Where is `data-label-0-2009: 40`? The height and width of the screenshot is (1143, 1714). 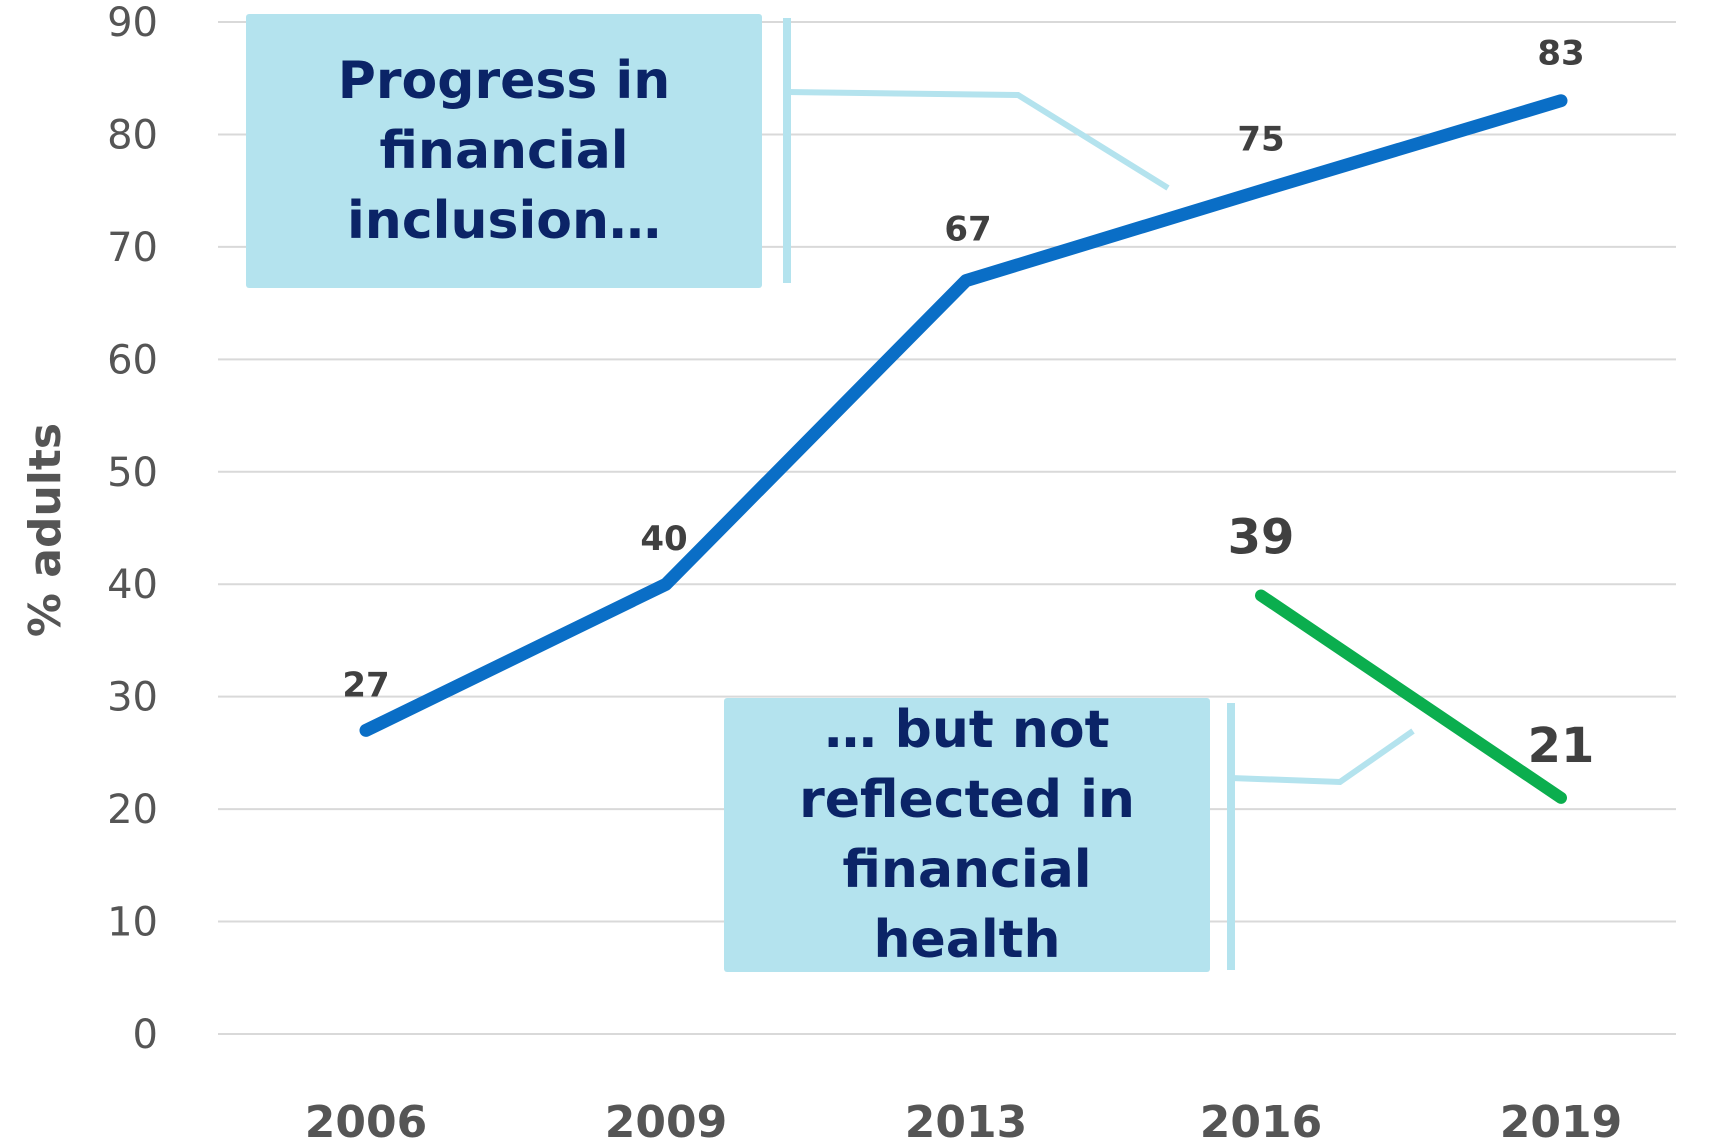 data-label-0-2009: 40 is located at coordinates (663, 539).